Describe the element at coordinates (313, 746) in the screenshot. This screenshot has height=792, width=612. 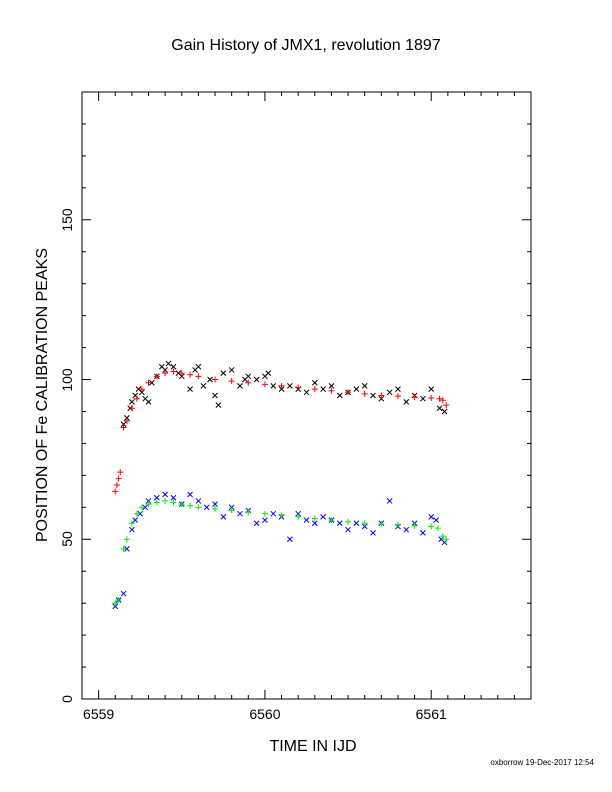
I see `x-axis-label: TIME IN IJD` at that location.